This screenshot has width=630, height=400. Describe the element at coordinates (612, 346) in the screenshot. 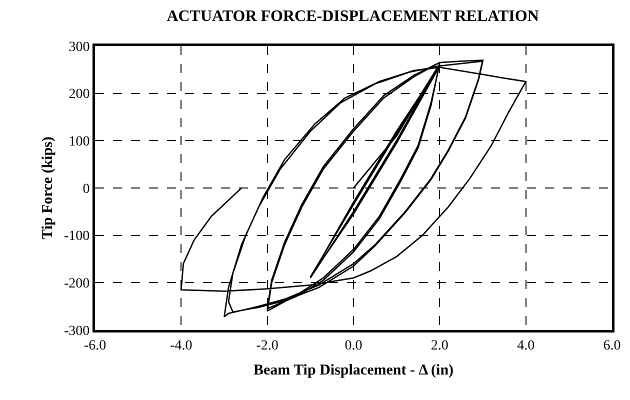

I see `x-tick-label: 6.0` at that location.